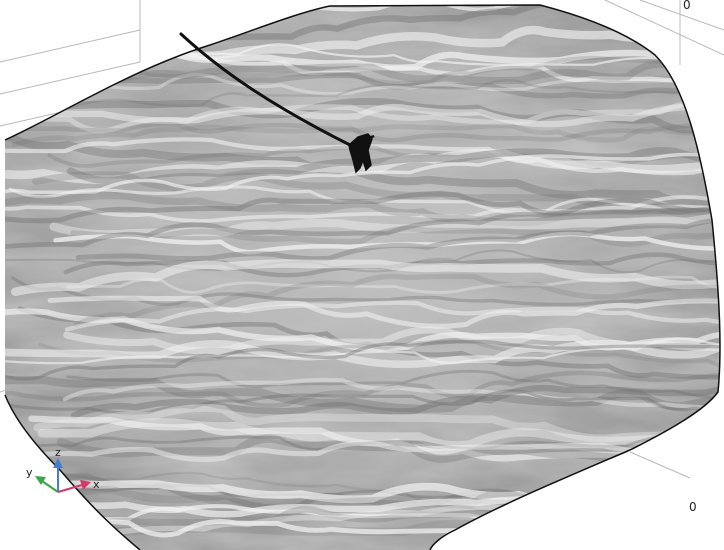 The height and width of the screenshot is (550, 724). Describe the element at coordinates (40, 480) in the screenshot. I see `y-arrow-icon` at that location.